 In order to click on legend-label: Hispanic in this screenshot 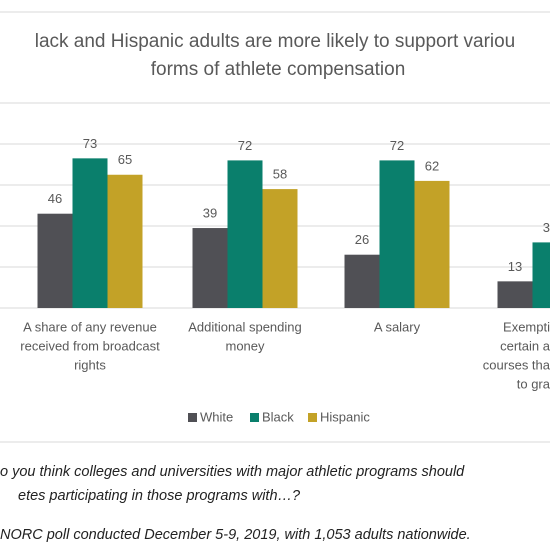, I will do `click(345, 416)`.